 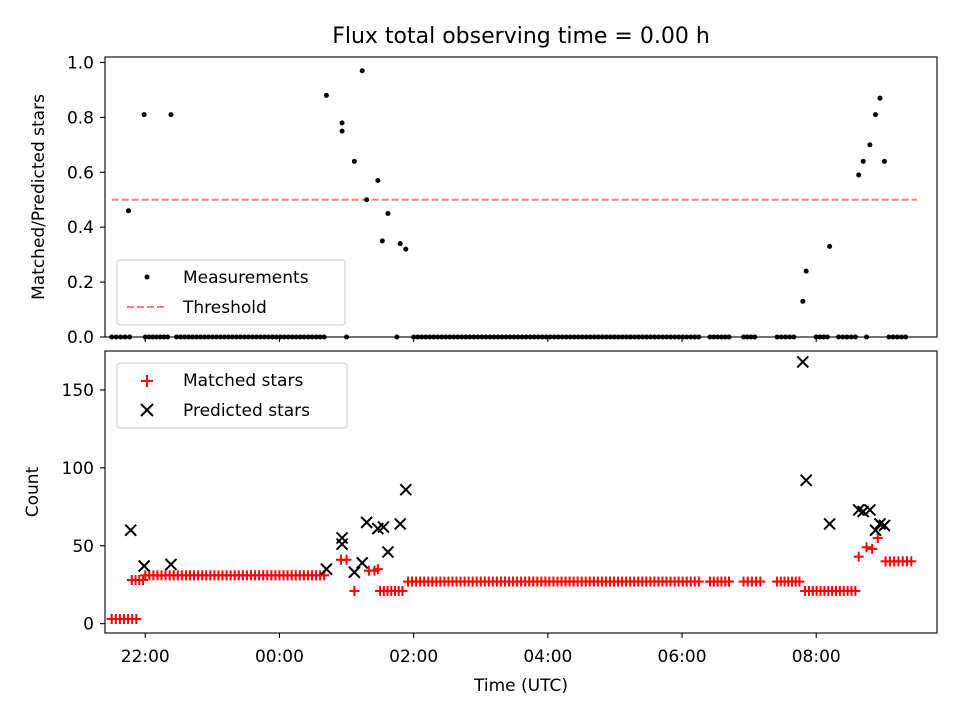 What do you see at coordinates (80, 63) in the screenshot?
I see `top-y-tick-label: 1.0` at bounding box center [80, 63].